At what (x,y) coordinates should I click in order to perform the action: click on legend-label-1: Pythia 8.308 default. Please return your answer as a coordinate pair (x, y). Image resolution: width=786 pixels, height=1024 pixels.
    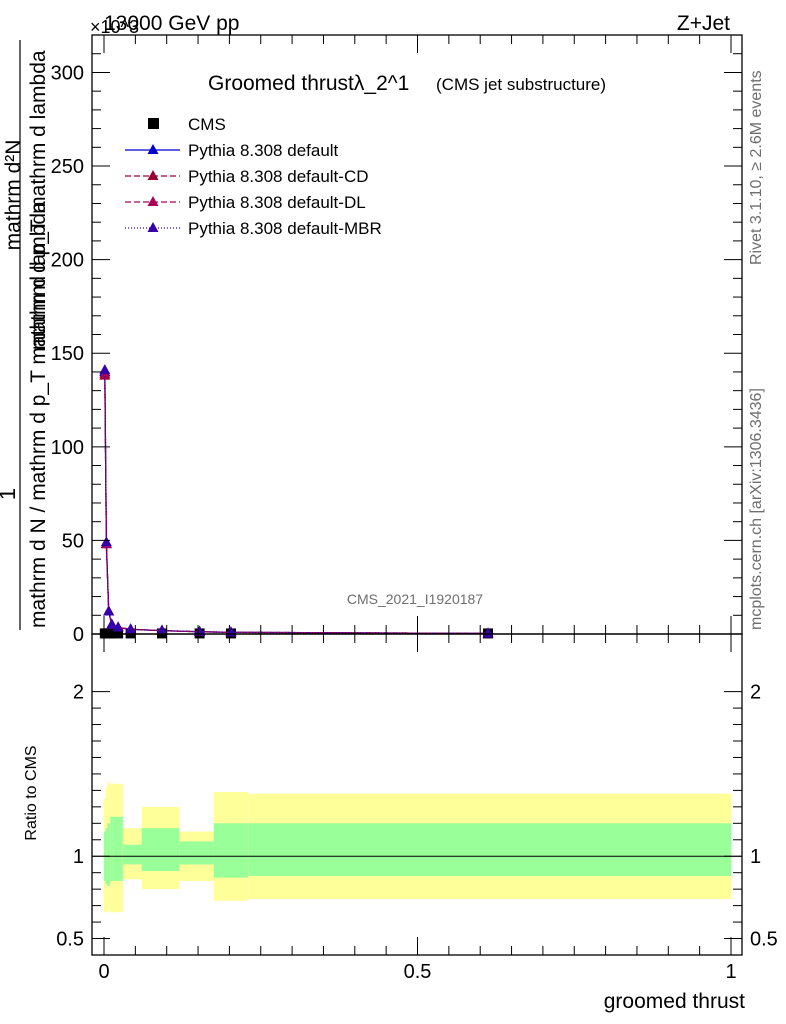
    Looking at the image, I should click on (263, 150).